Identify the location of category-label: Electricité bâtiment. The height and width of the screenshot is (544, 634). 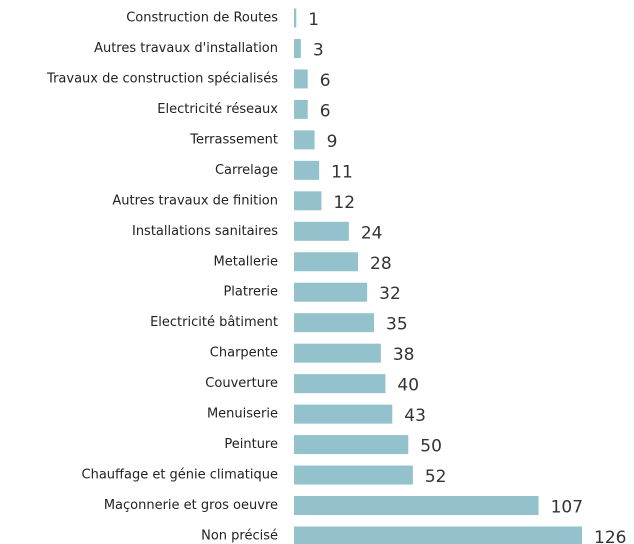
(214, 322).